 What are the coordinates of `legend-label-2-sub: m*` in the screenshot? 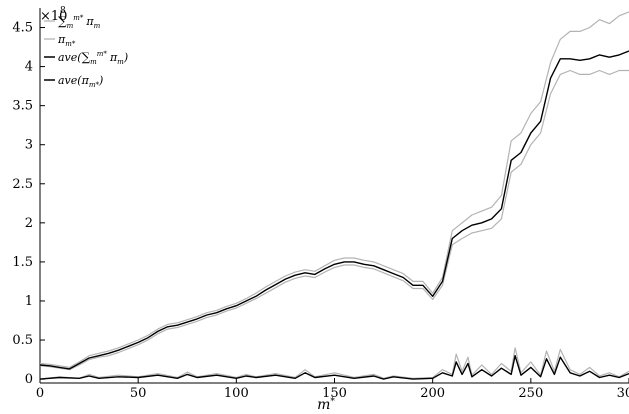 It's located at (70, 44).